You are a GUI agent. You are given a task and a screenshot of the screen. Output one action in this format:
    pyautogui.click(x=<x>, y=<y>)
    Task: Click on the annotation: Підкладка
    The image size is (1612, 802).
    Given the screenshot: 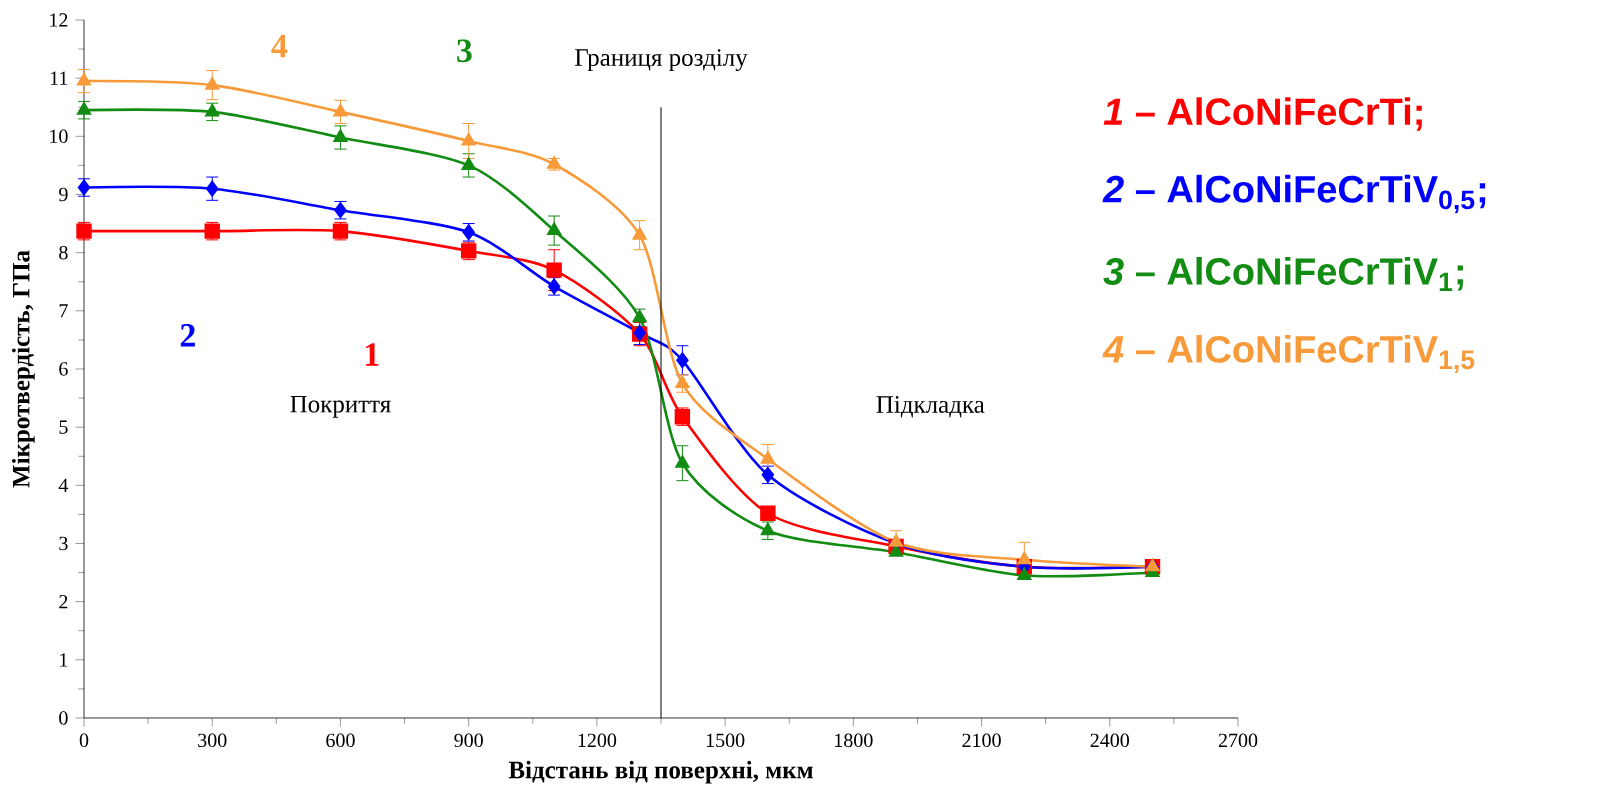 What is the action you would take?
    pyautogui.click(x=930, y=407)
    